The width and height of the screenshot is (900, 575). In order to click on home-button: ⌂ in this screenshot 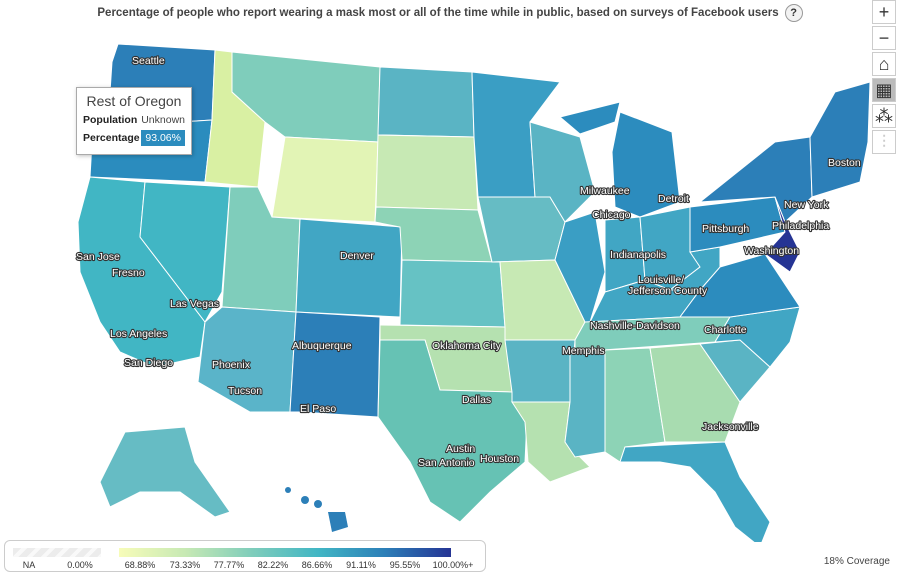, I will do `click(884, 64)`.